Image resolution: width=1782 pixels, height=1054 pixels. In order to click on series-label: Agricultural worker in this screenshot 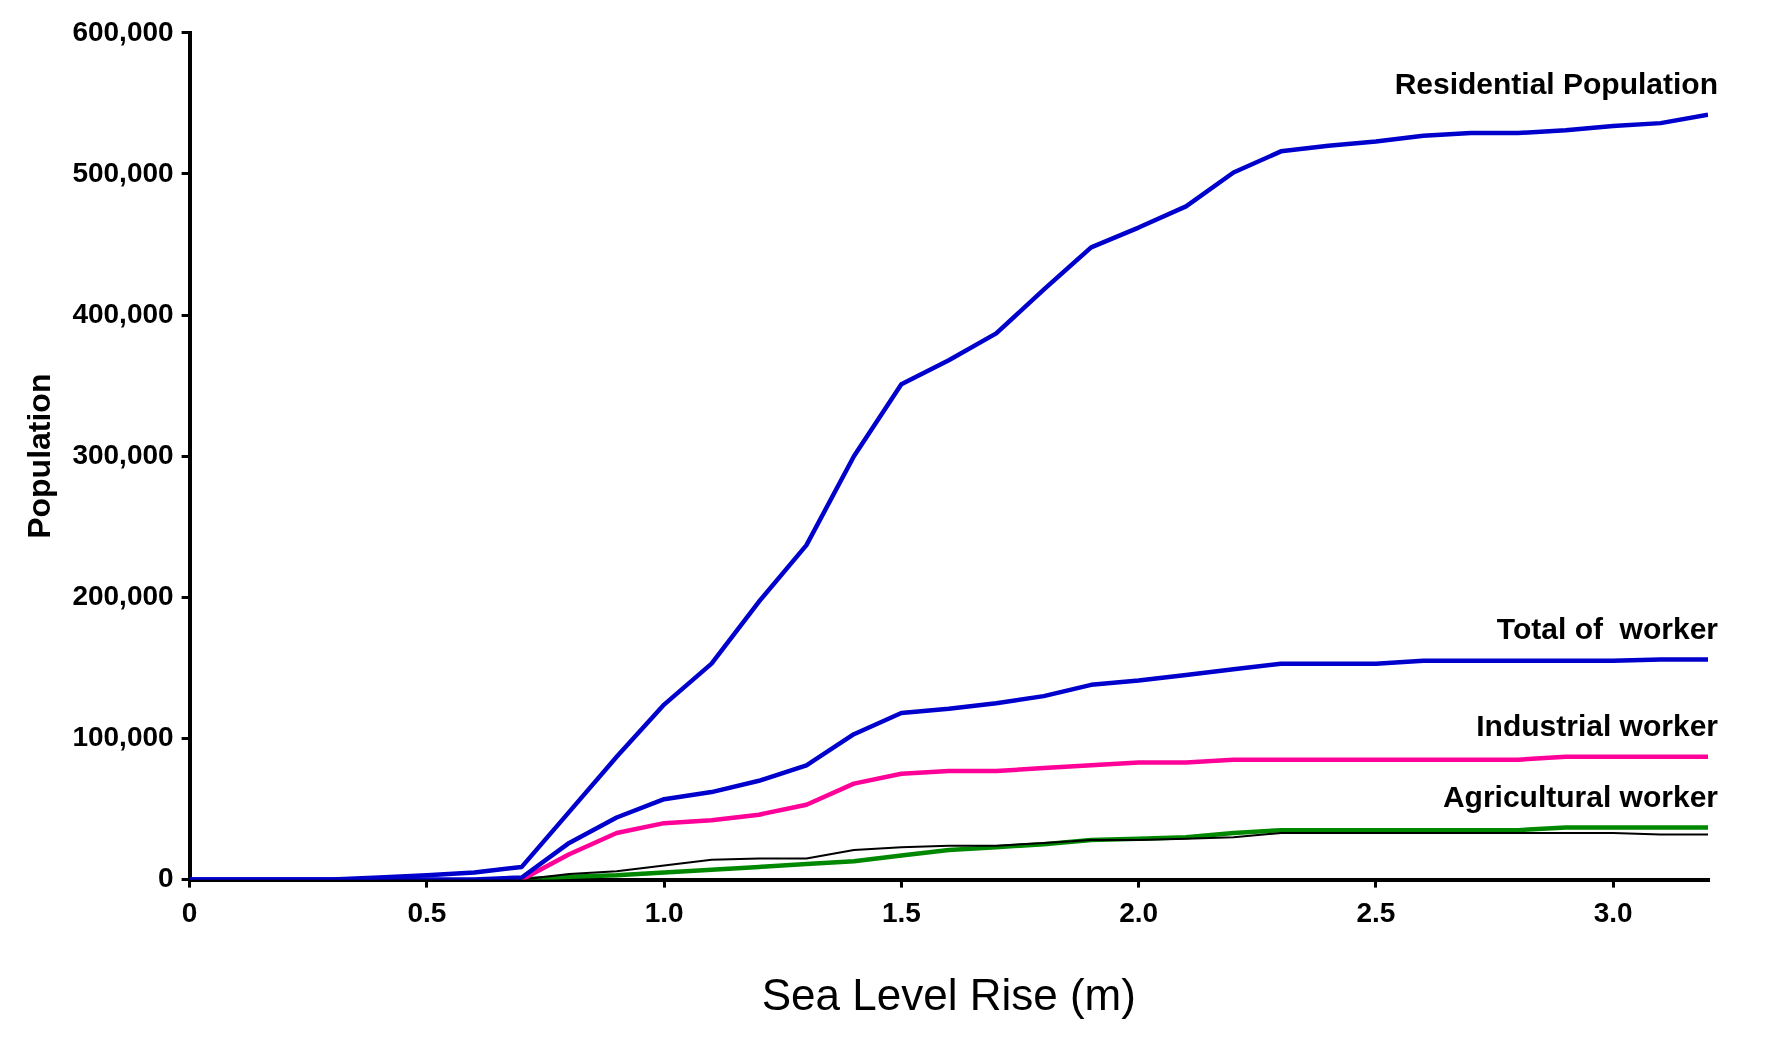, I will do `click(1580, 796)`.